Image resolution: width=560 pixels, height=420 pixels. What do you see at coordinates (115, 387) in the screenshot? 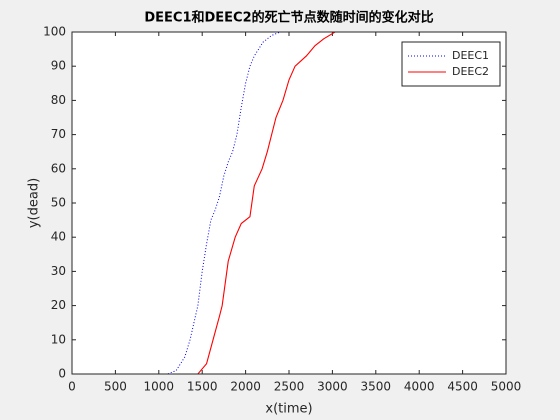
I see `x-tick-label: 500` at bounding box center [115, 387].